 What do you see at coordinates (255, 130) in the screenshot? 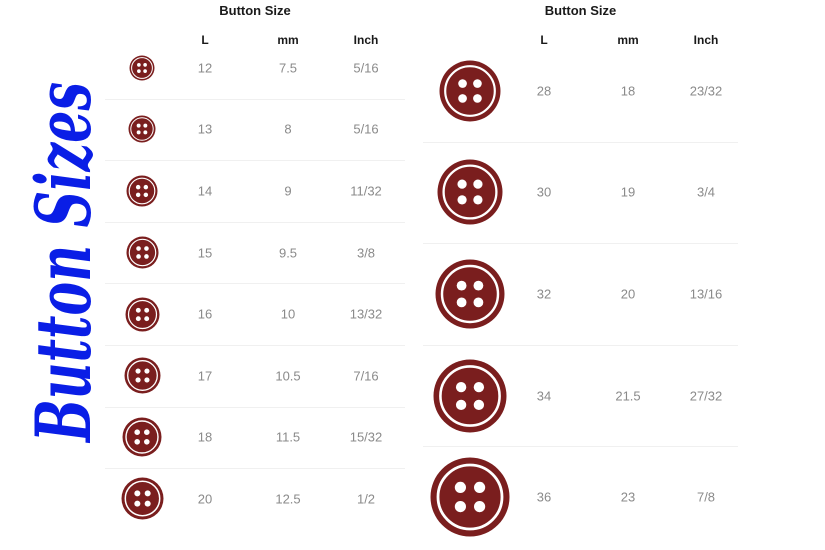
I see `table-row: 13 8 5/16` at bounding box center [255, 130].